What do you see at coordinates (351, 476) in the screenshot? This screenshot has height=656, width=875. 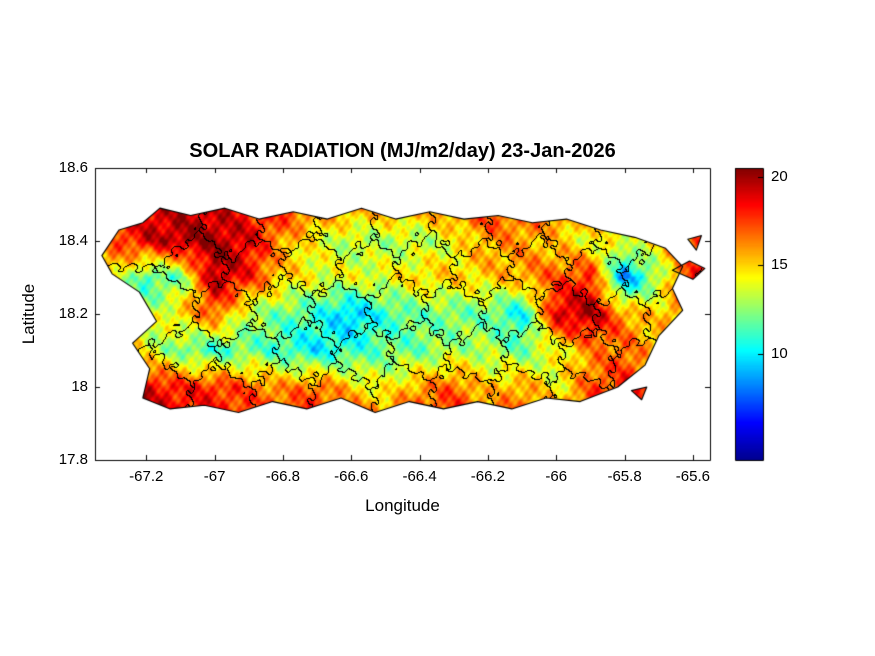 I see `x-tick-label: -66.6` at bounding box center [351, 476].